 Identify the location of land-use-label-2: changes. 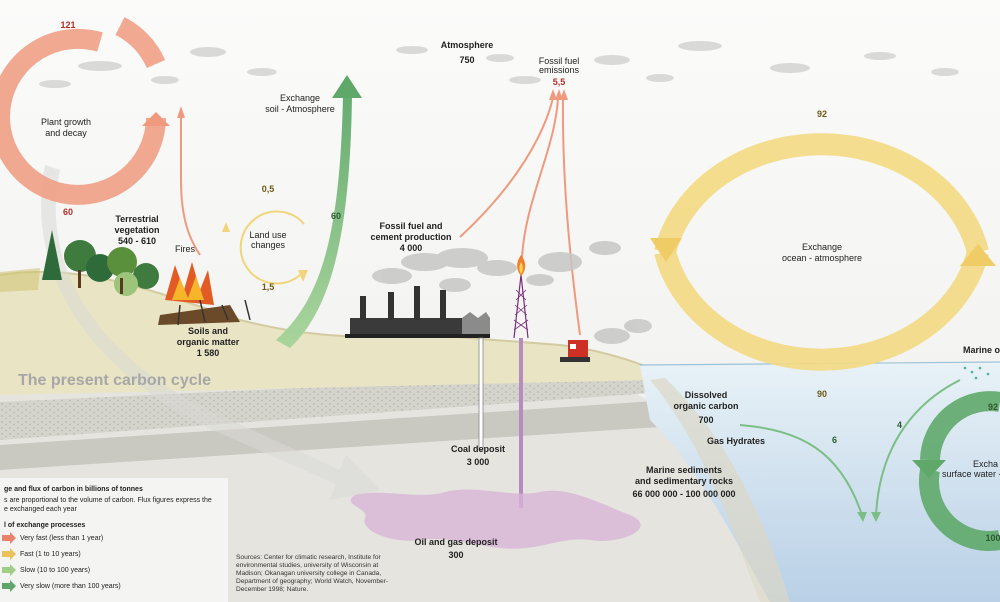
(268, 245).